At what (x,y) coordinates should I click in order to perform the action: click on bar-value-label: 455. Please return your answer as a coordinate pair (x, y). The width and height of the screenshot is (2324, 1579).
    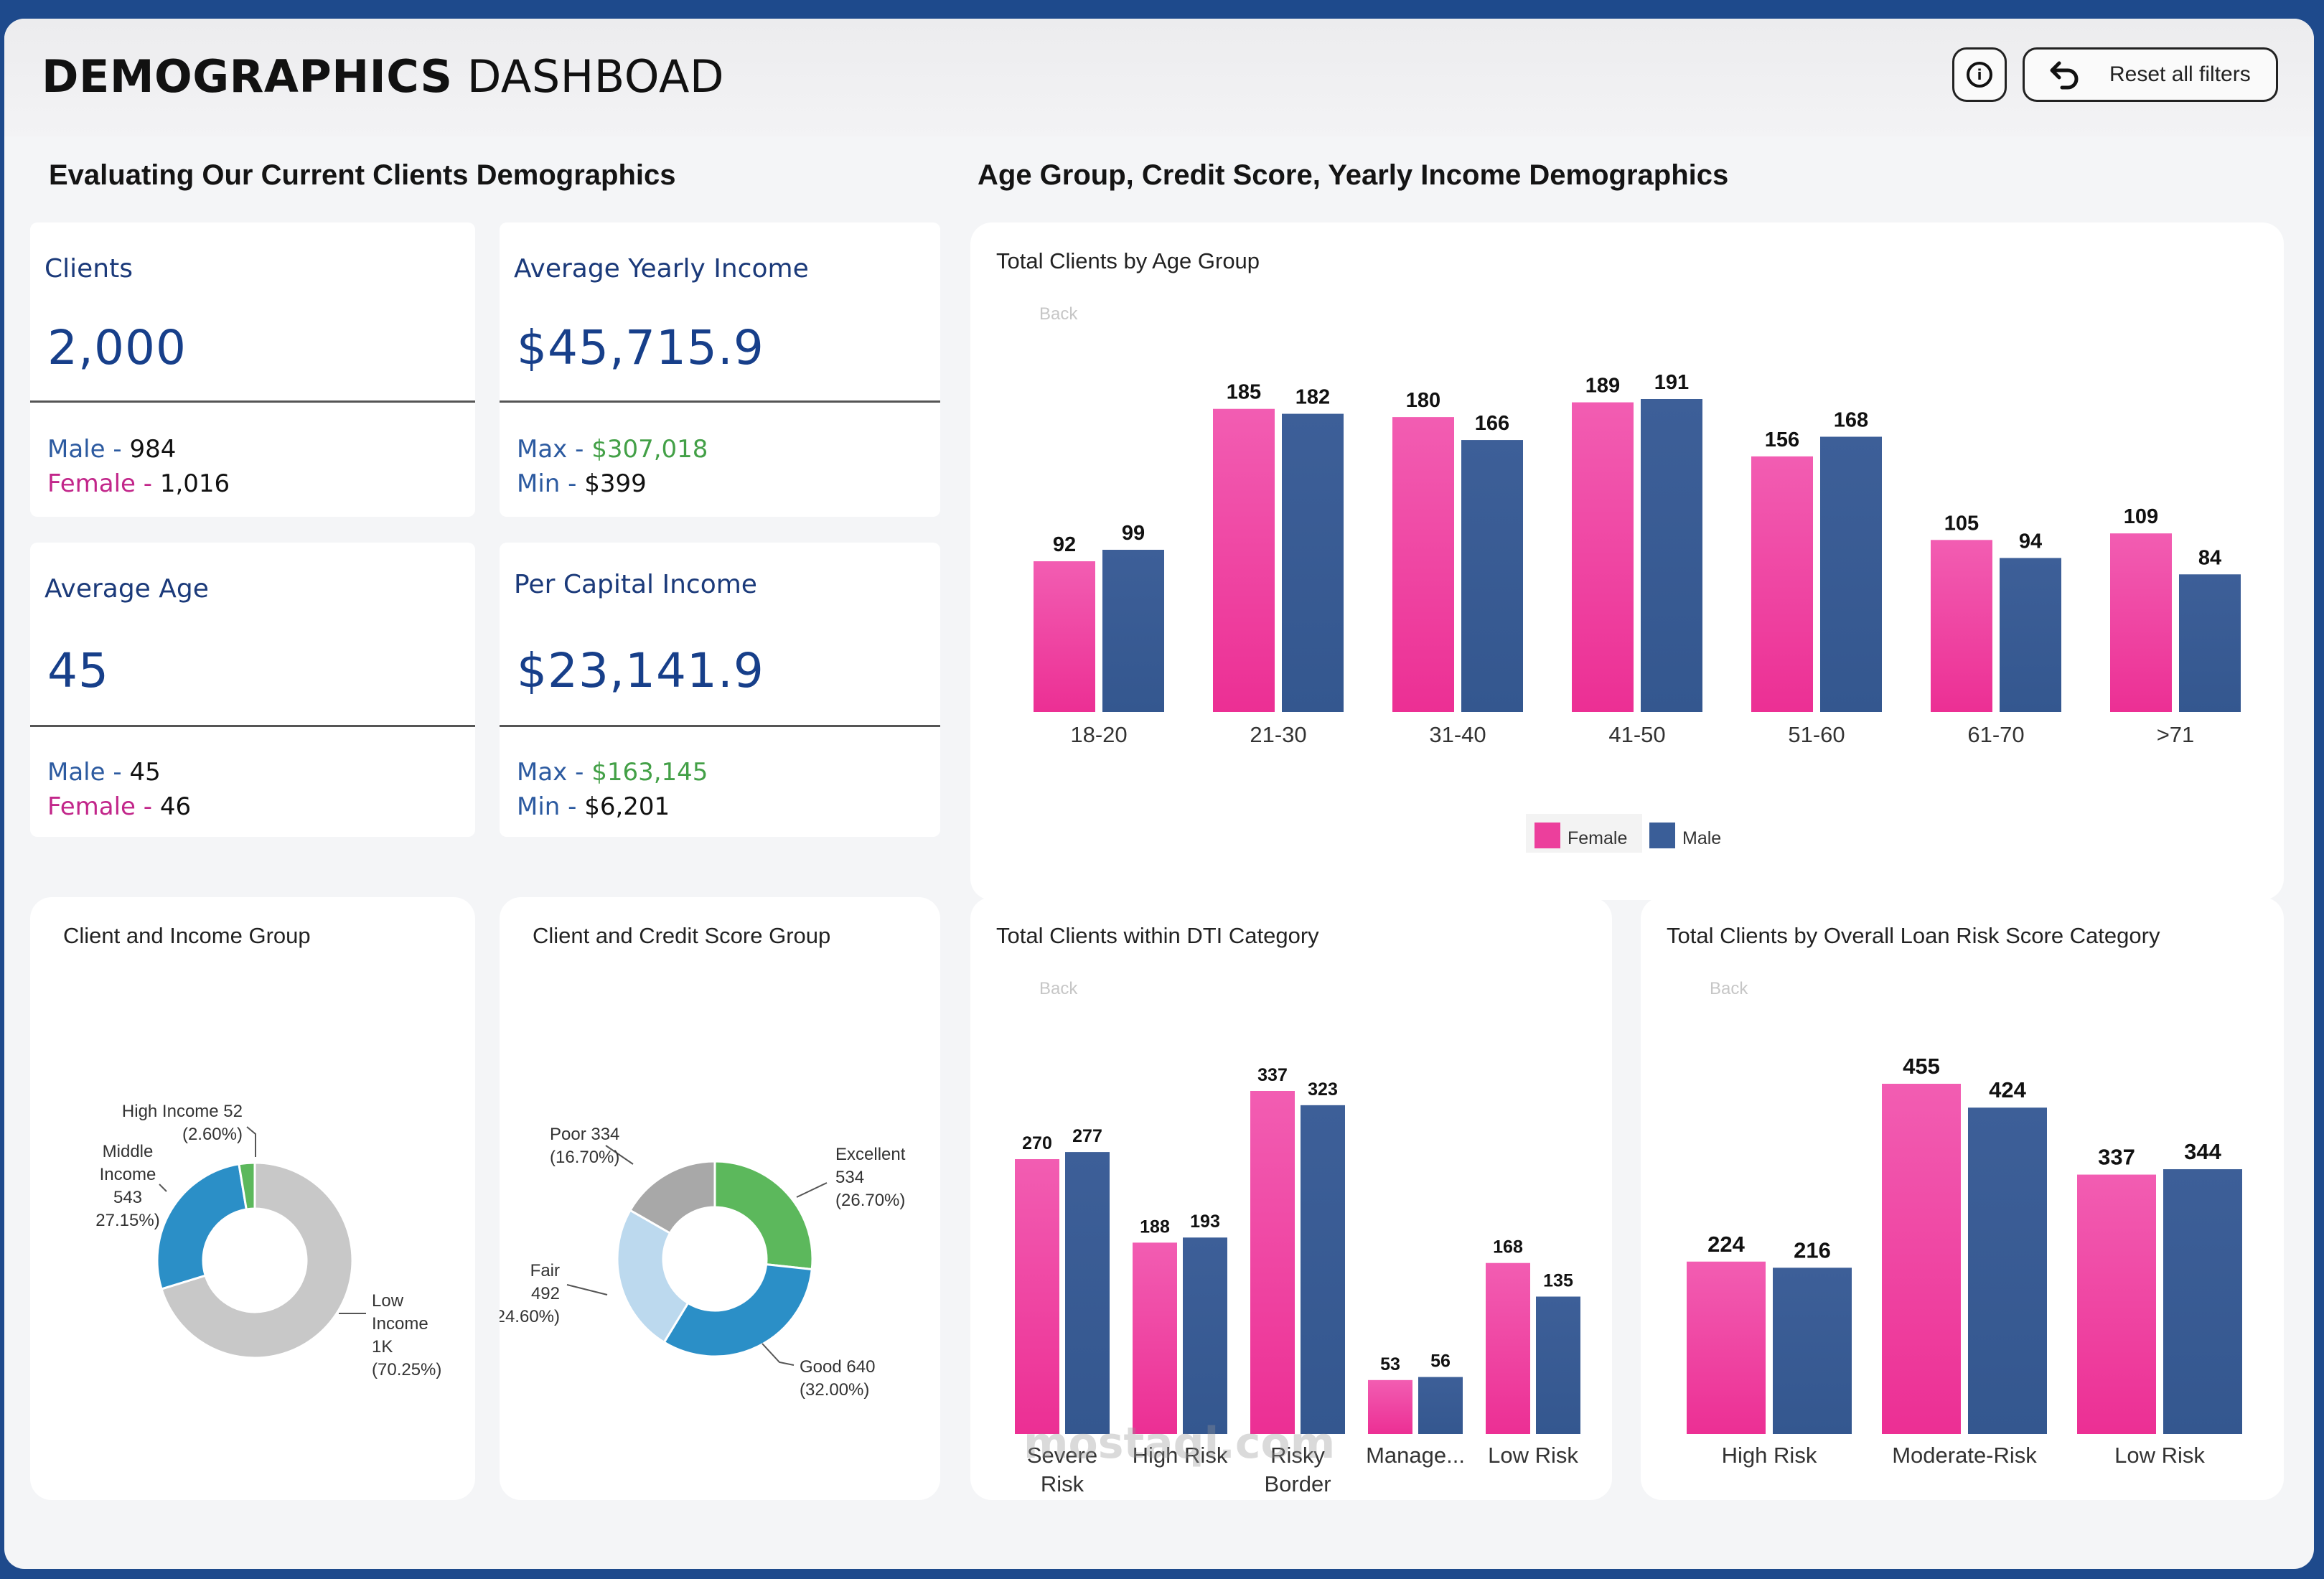
    Looking at the image, I should click on (1921, 1066).